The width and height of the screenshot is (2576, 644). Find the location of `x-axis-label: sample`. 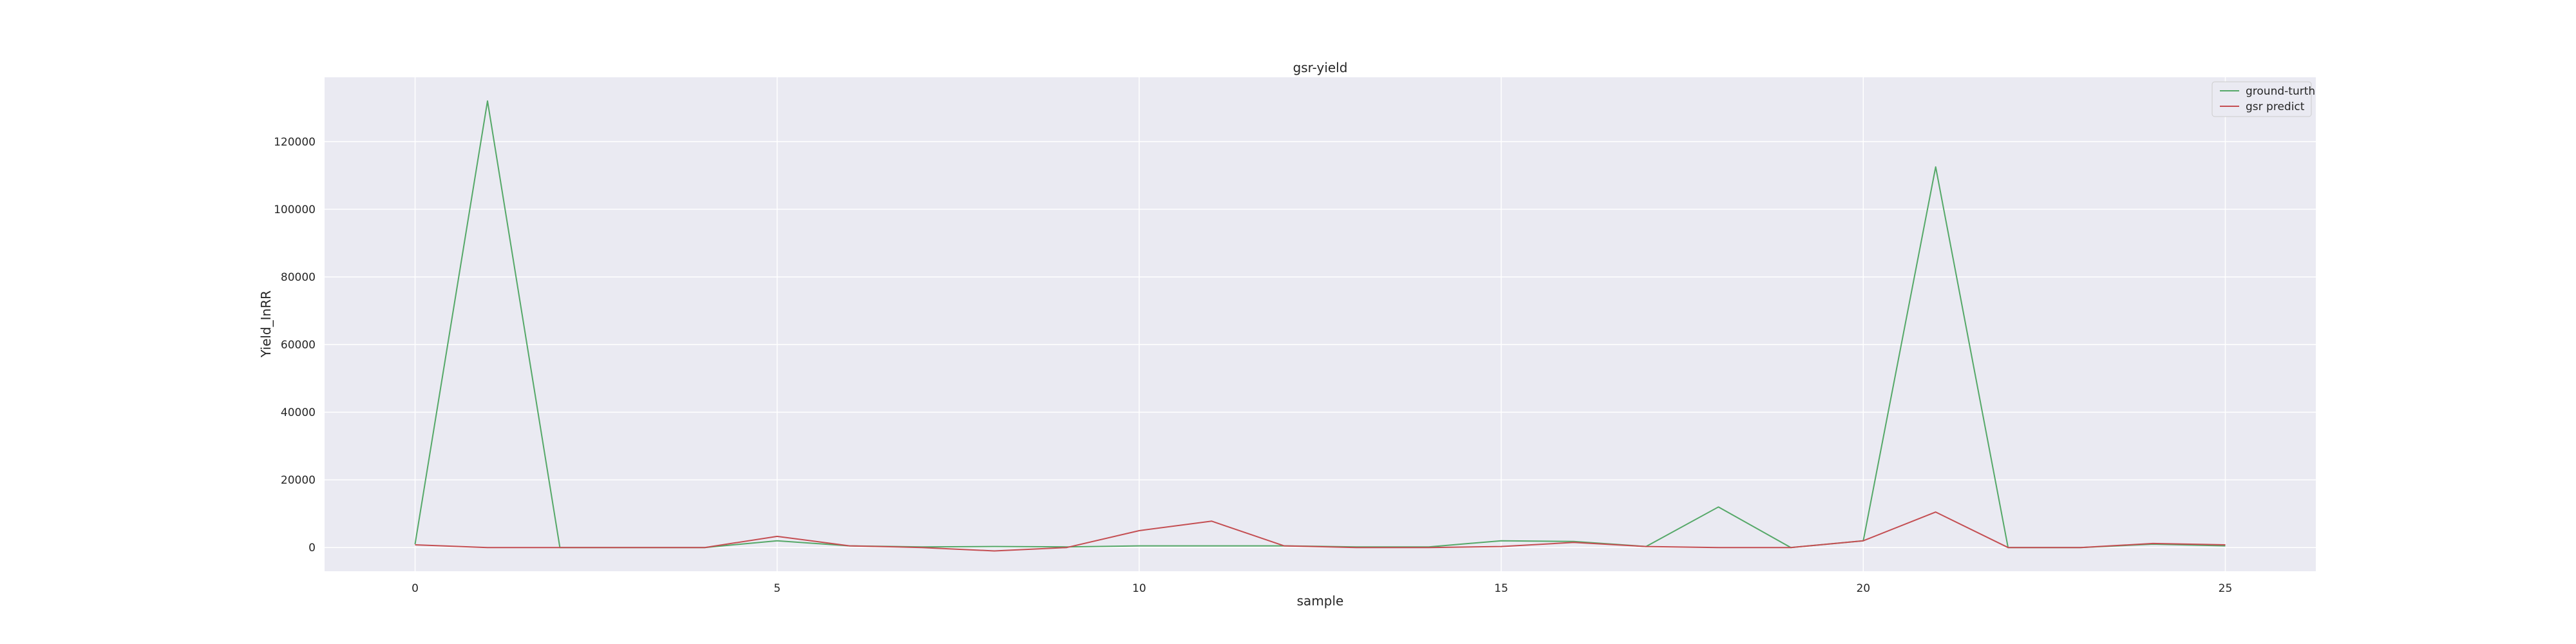

x-axis-label: sample is located at coordinates (1320, 601).